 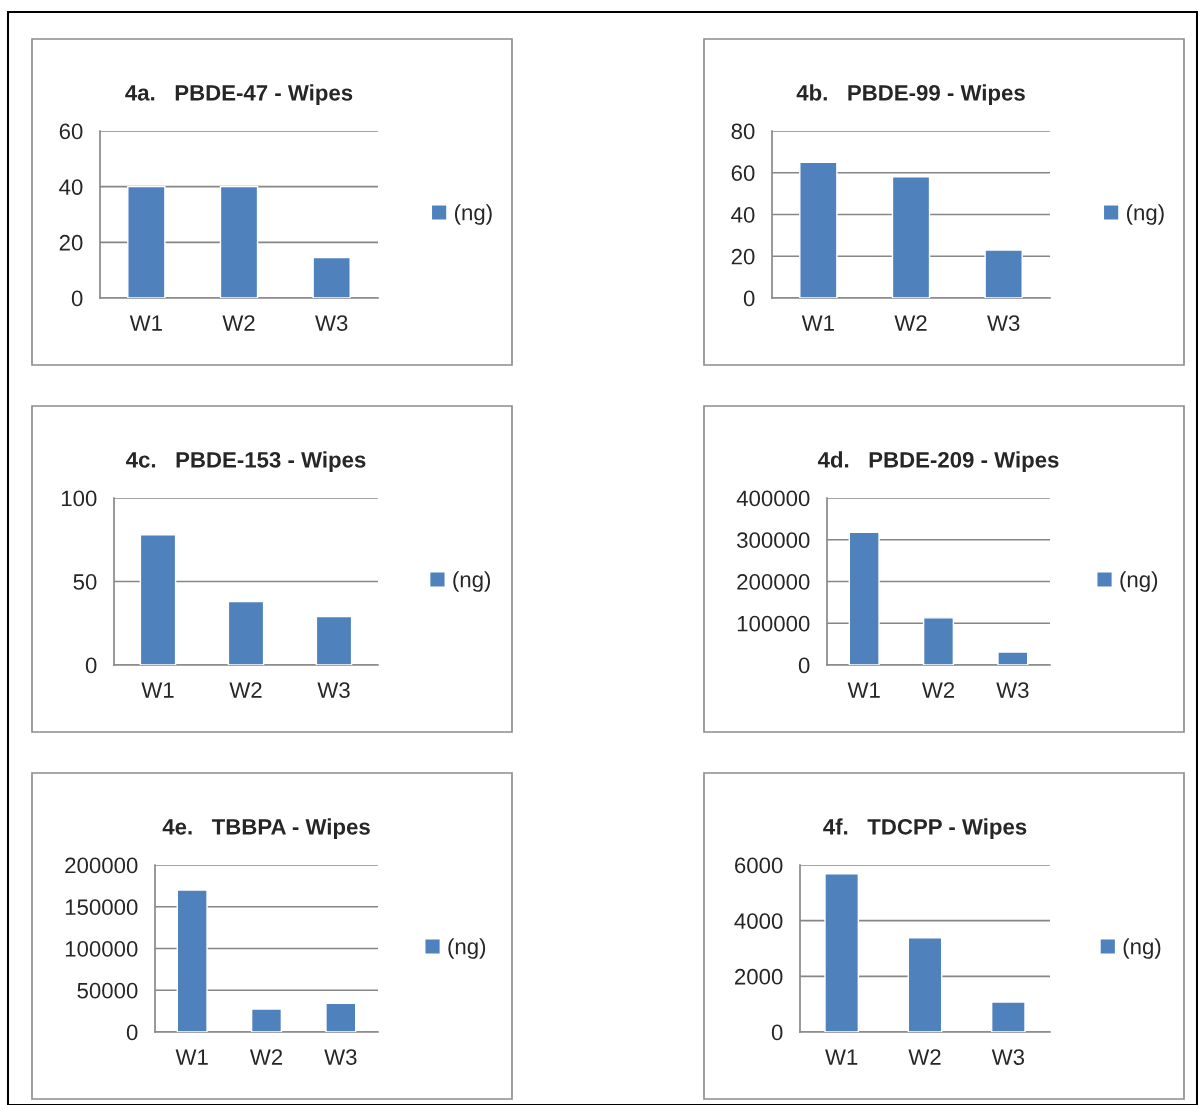 What do you see at coordinates (246, 462) in the screenshot?
I see `chart-title: 4c. PBDE-153 - Wipes` at bounding box center [246, 462].